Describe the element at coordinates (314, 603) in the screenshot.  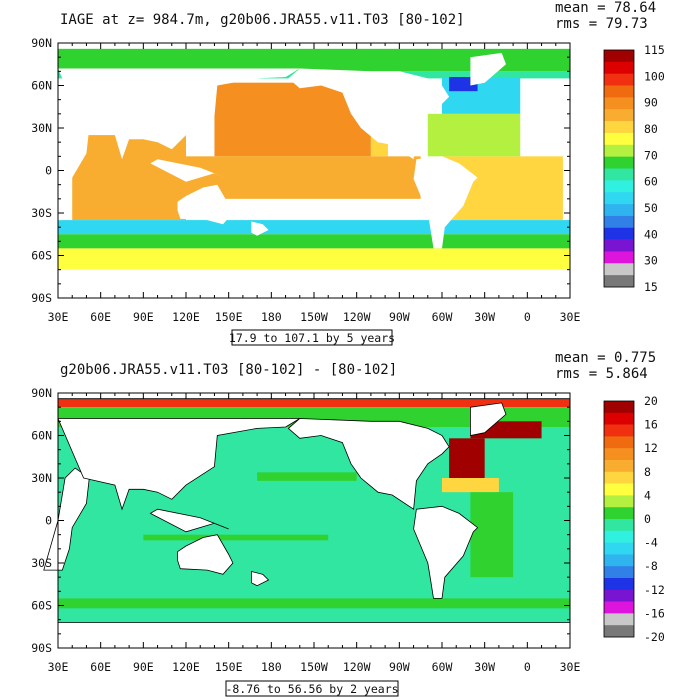
I see `southern-band` at that location.